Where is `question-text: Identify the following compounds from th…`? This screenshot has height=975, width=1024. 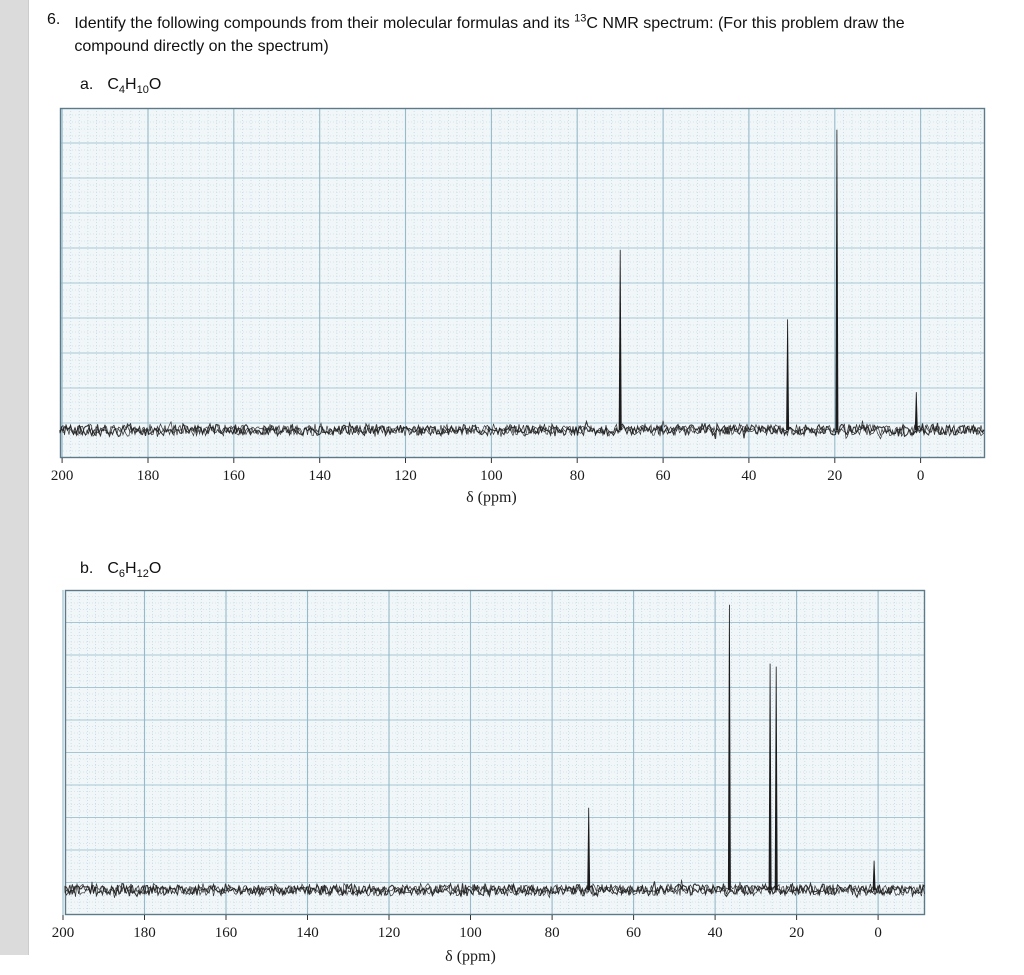 question-text: Identify the following compounds from th… is located at coordinates (489, 33).